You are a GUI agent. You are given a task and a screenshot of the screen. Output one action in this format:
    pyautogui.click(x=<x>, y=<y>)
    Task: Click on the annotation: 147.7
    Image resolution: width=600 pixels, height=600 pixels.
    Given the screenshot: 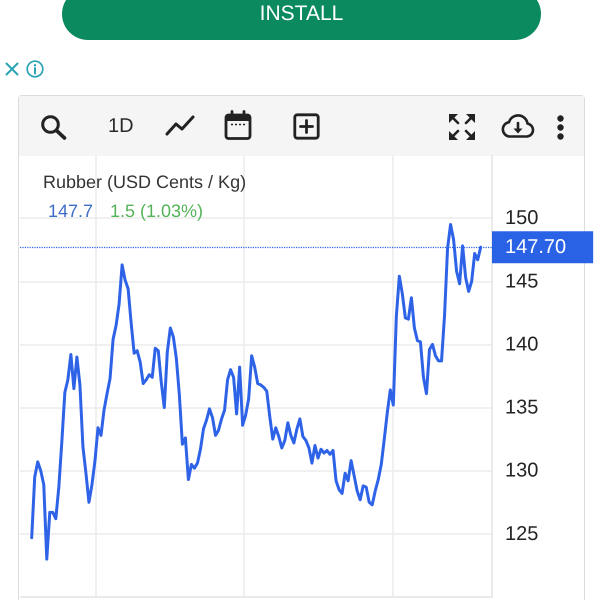 What is the action you would take?
    pyautogui.click(x=71, y=211)
    